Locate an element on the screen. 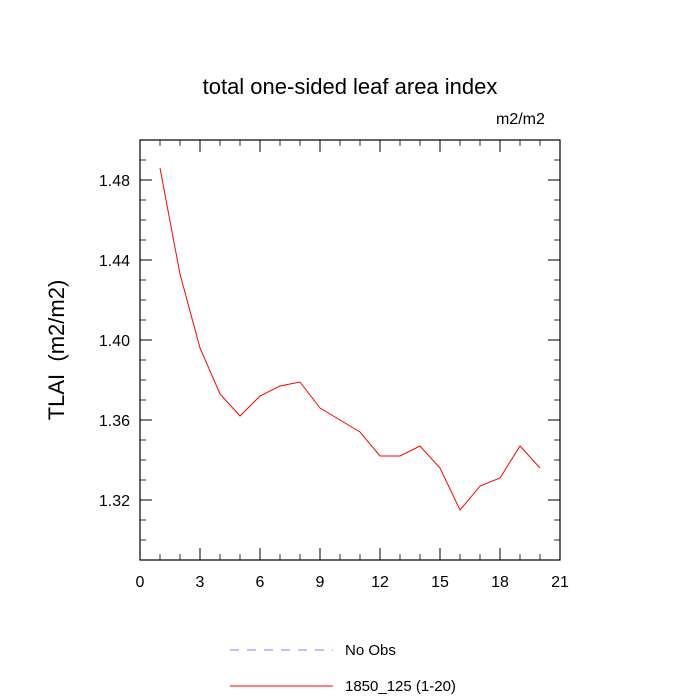 The image size is (700, 700). chart-title: total one-sided leaf area index is located at coordinates (350, 86).